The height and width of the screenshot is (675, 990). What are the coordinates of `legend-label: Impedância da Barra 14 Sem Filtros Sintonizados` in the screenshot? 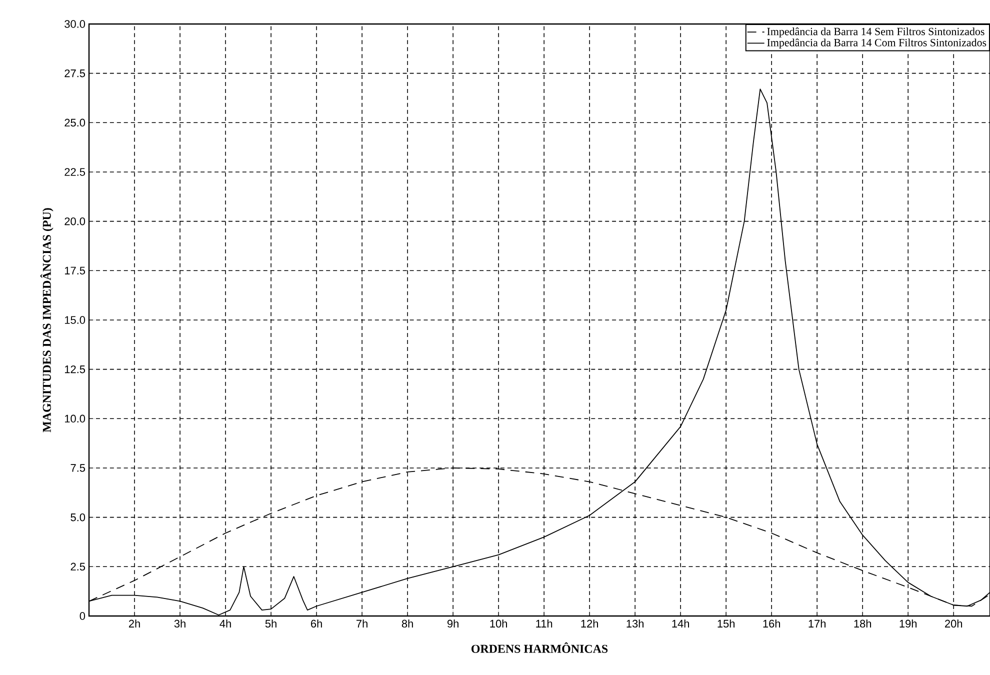 It's located at (875, 32).